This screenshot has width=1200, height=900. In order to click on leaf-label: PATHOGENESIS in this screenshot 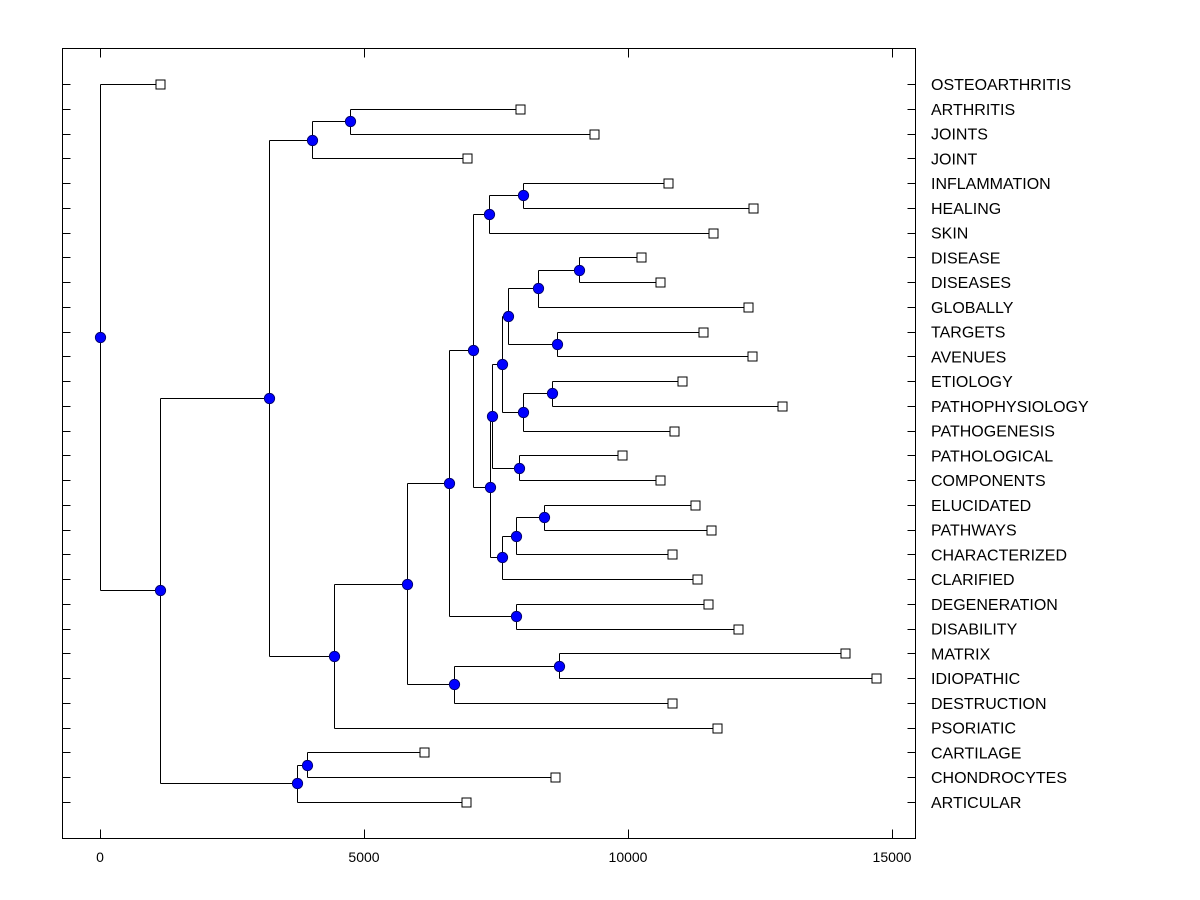, I will do `click(993, 432)`.